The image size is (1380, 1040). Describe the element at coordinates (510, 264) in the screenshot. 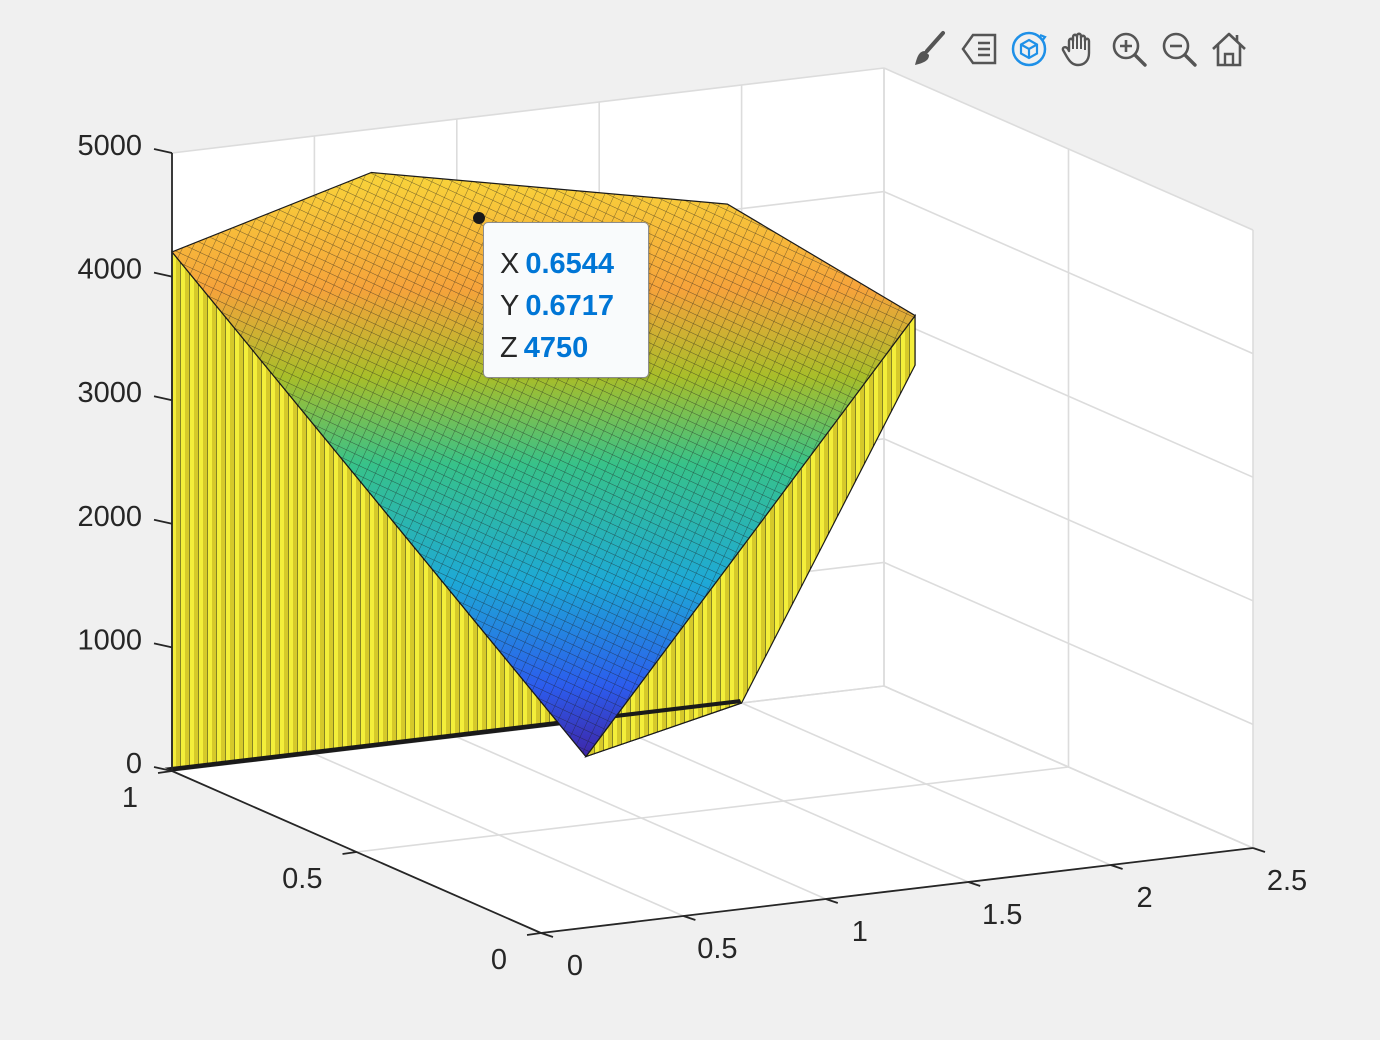

I see `datatip-x-label: X` at that location.